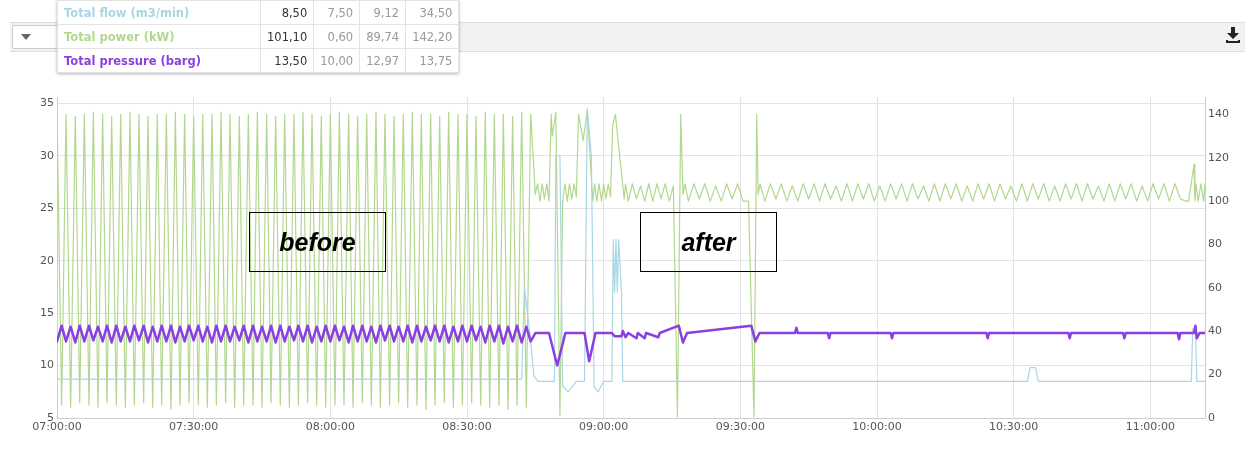 Image resolution: width=1250 pixels, height=450 pixels. Describe the element at coordinates (1218, 200) in the screenshot. I see `y2-tick-label: 100` at that location.